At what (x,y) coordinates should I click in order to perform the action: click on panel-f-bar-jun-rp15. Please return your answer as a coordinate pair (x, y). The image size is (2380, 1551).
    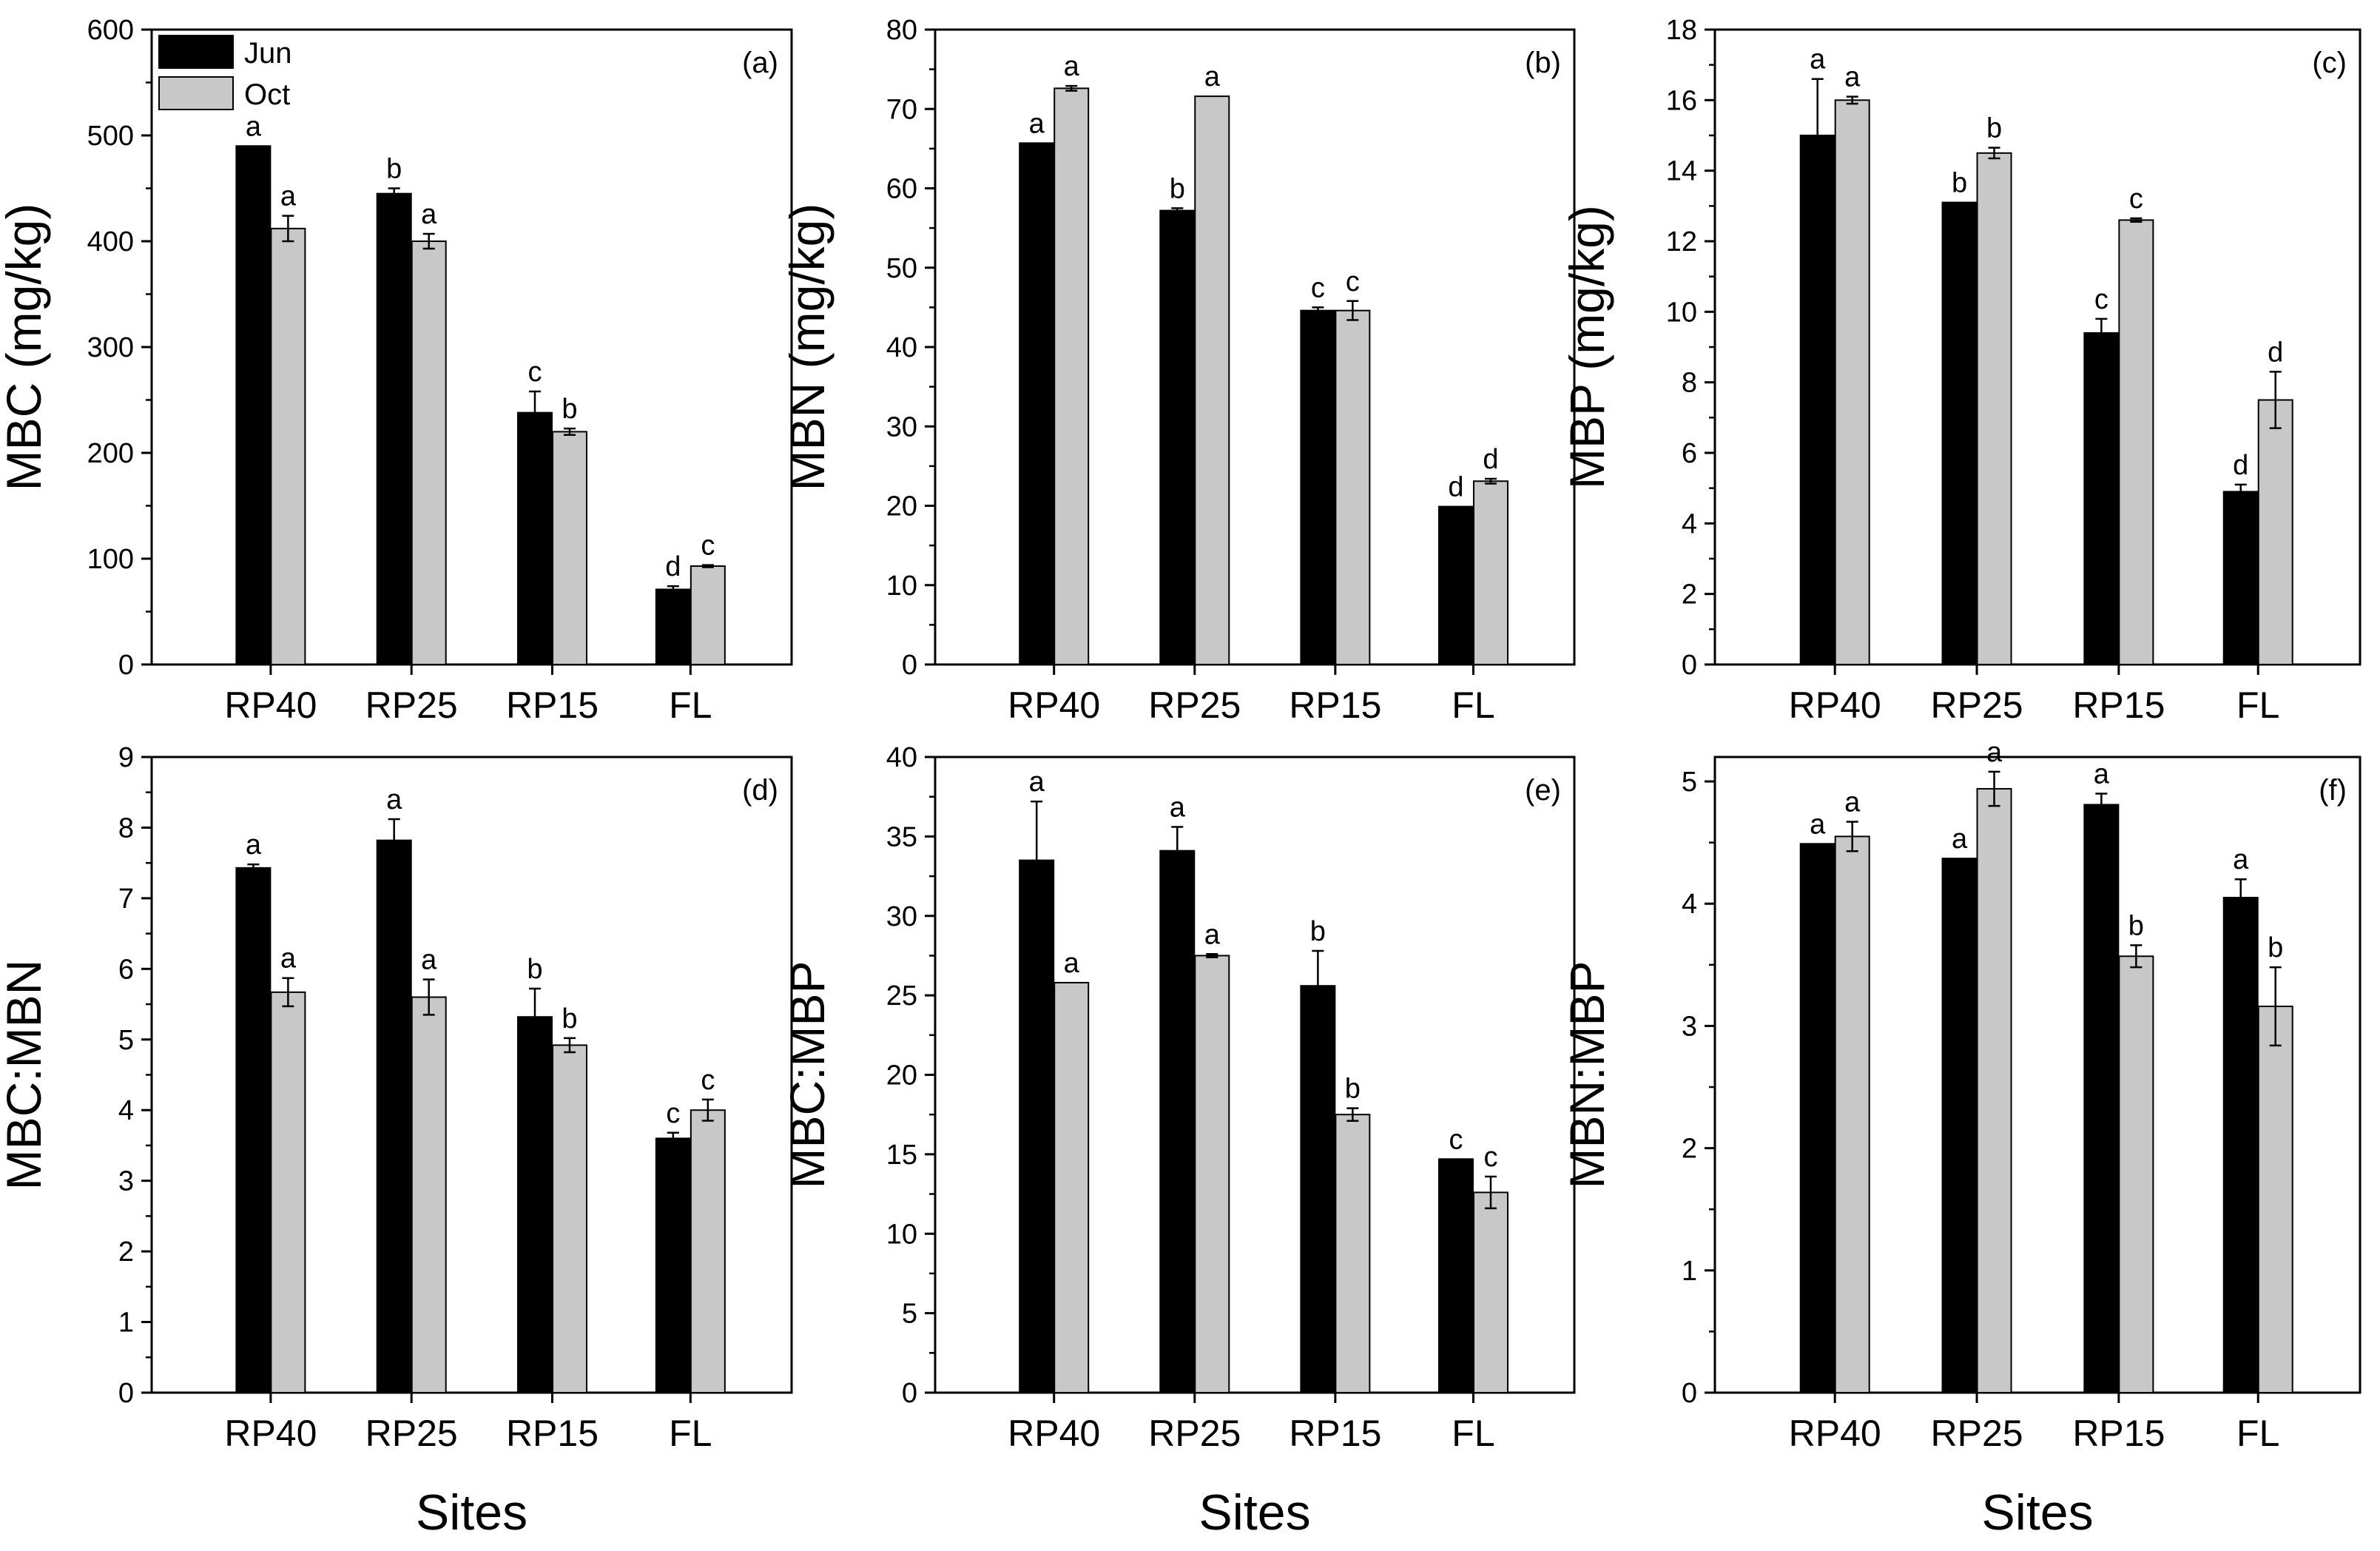
    Looking at the image, I should click on (2102, 1099).